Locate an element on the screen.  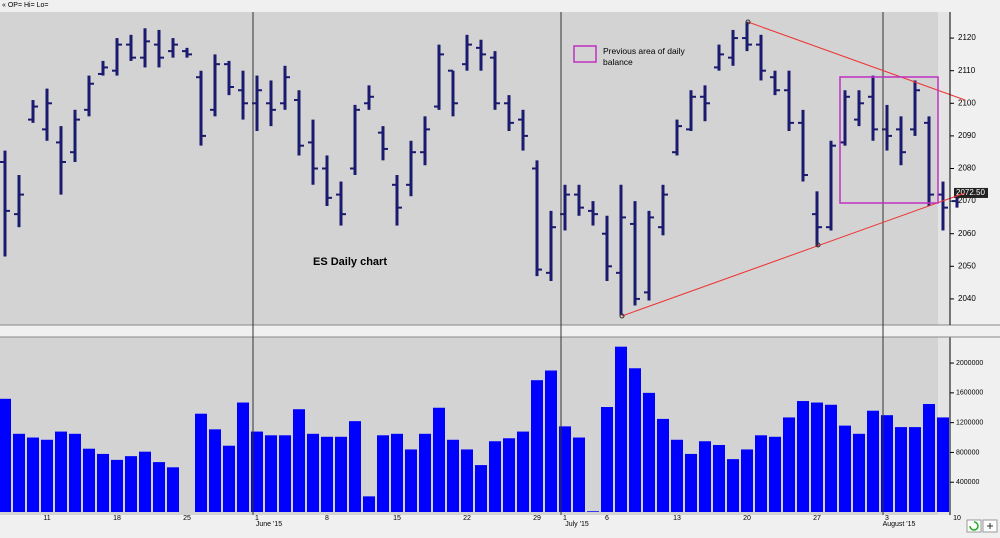
legend-label: Previous area of daily balance is located at coordinates (644, 56).